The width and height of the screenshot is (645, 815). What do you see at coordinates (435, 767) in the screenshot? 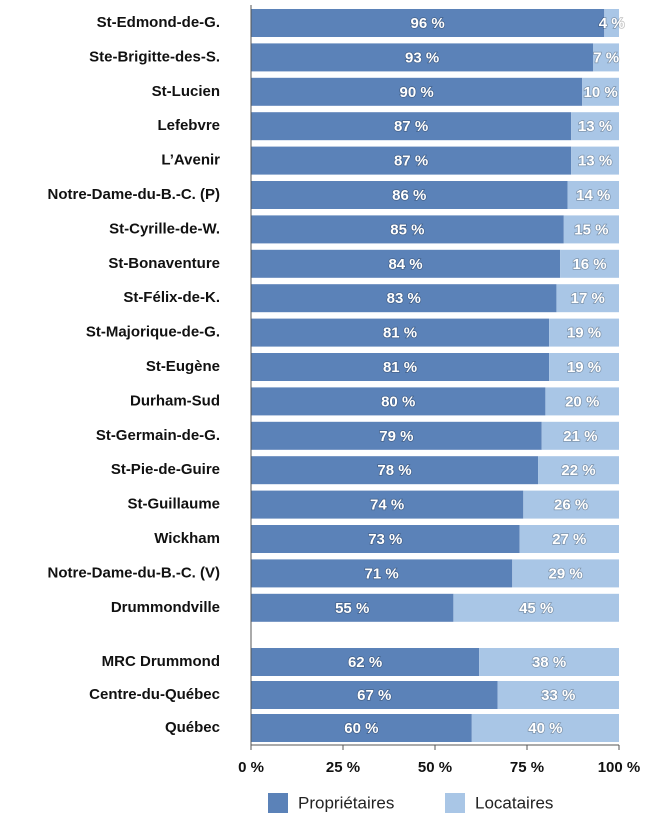
I see `x-tick-label: 50 %` at bounding box center [435, 767].